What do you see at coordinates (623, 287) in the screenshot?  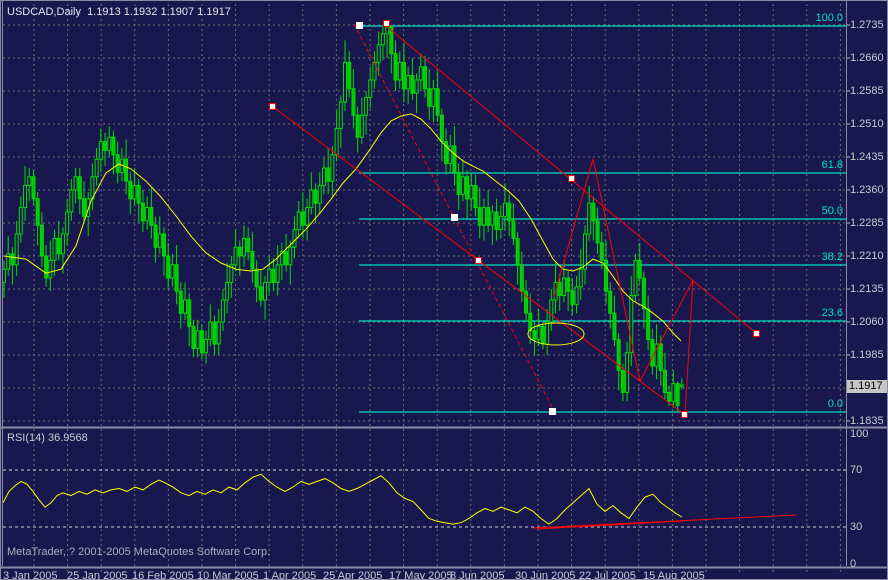 I see `zigzag-line` at bounding box center [623, 287].